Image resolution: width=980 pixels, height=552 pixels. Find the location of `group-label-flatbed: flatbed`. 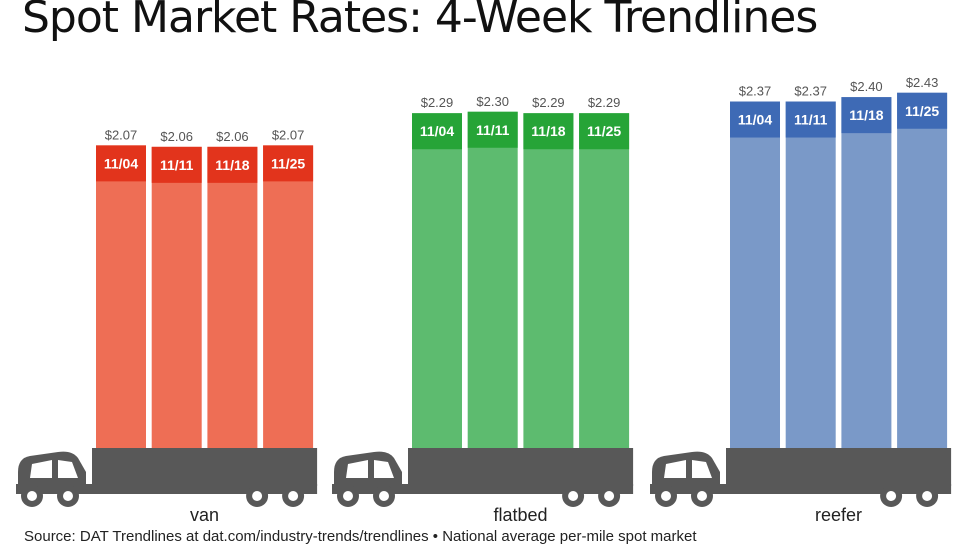

group-label-flatbed: flatbed is located at coordinates (521, 515).